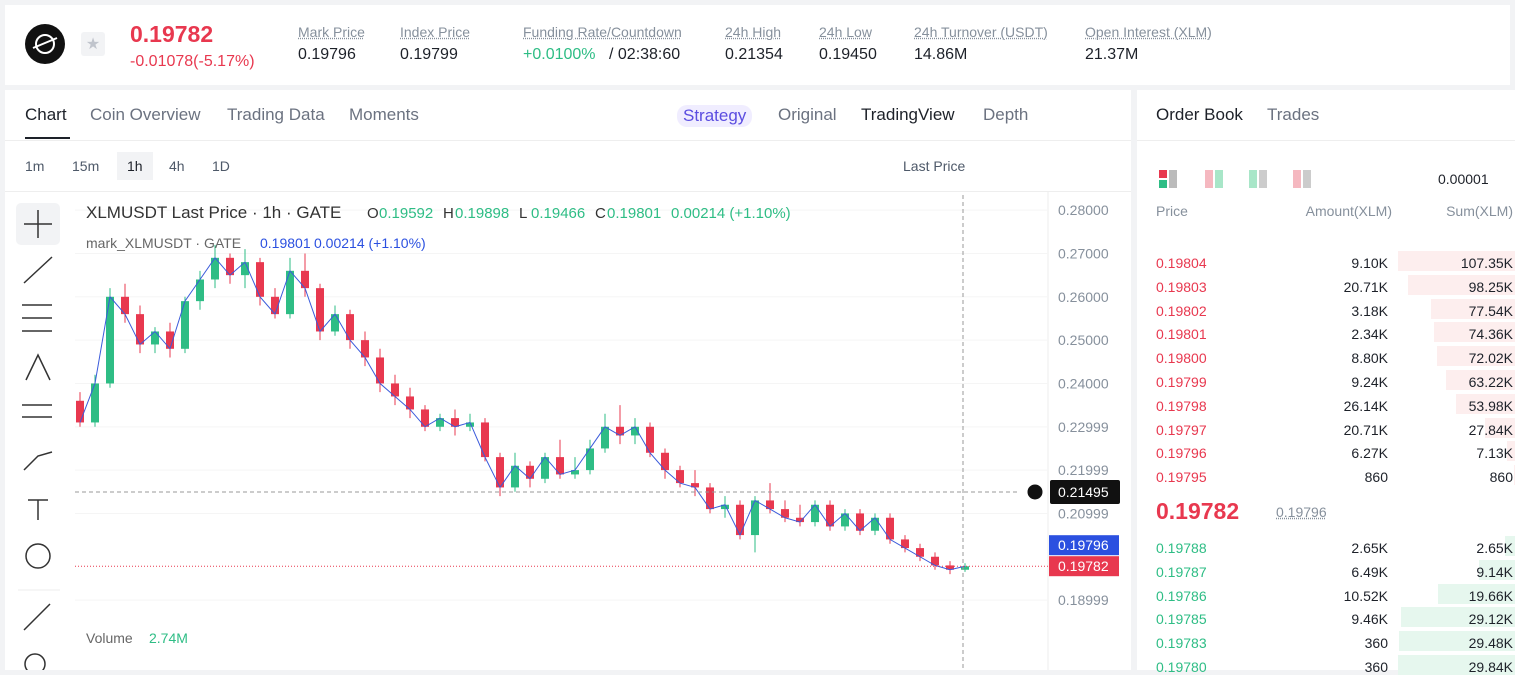 Image resolution: width=1515 pixels, height=675 pixels. What do you see at coordinates (1181, 548) in the screenshot?
I see `ob-price: 0.19788` at bounding box center [1181, 548].